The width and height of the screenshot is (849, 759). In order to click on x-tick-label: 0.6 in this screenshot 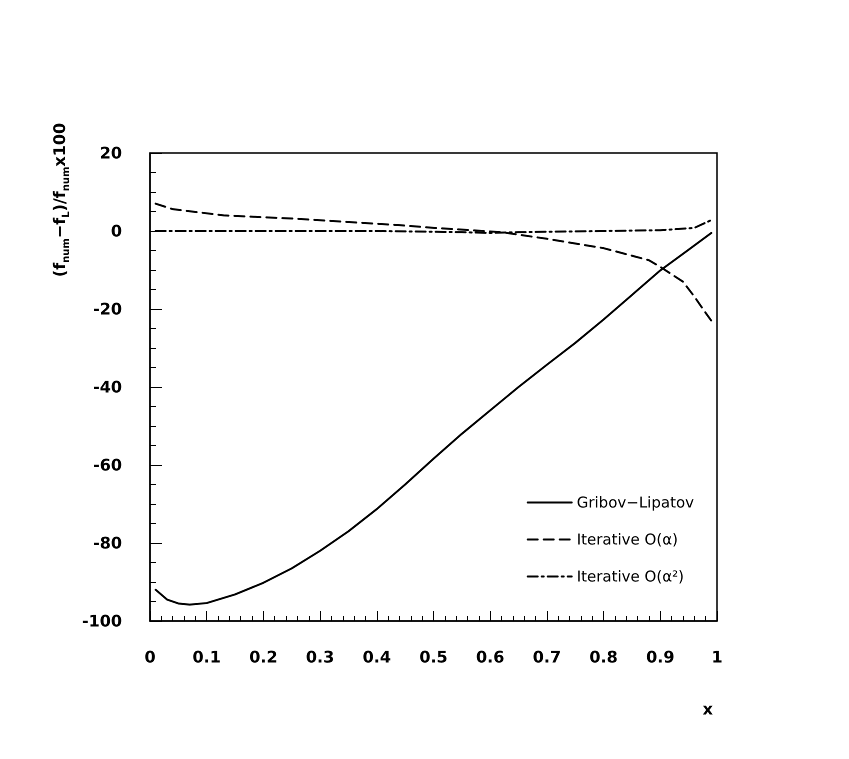, I will do `click(490, 657)`.